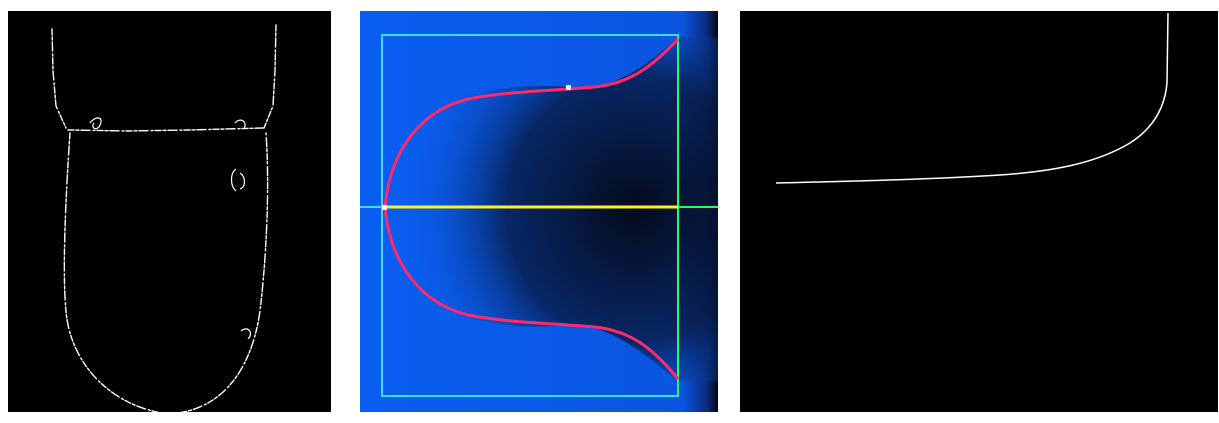 This screenshot has width=1219, height=423. Describe the element at coordinates (246, 334) in the screenshot. I see `artifact-loop-lower-right` at that location.